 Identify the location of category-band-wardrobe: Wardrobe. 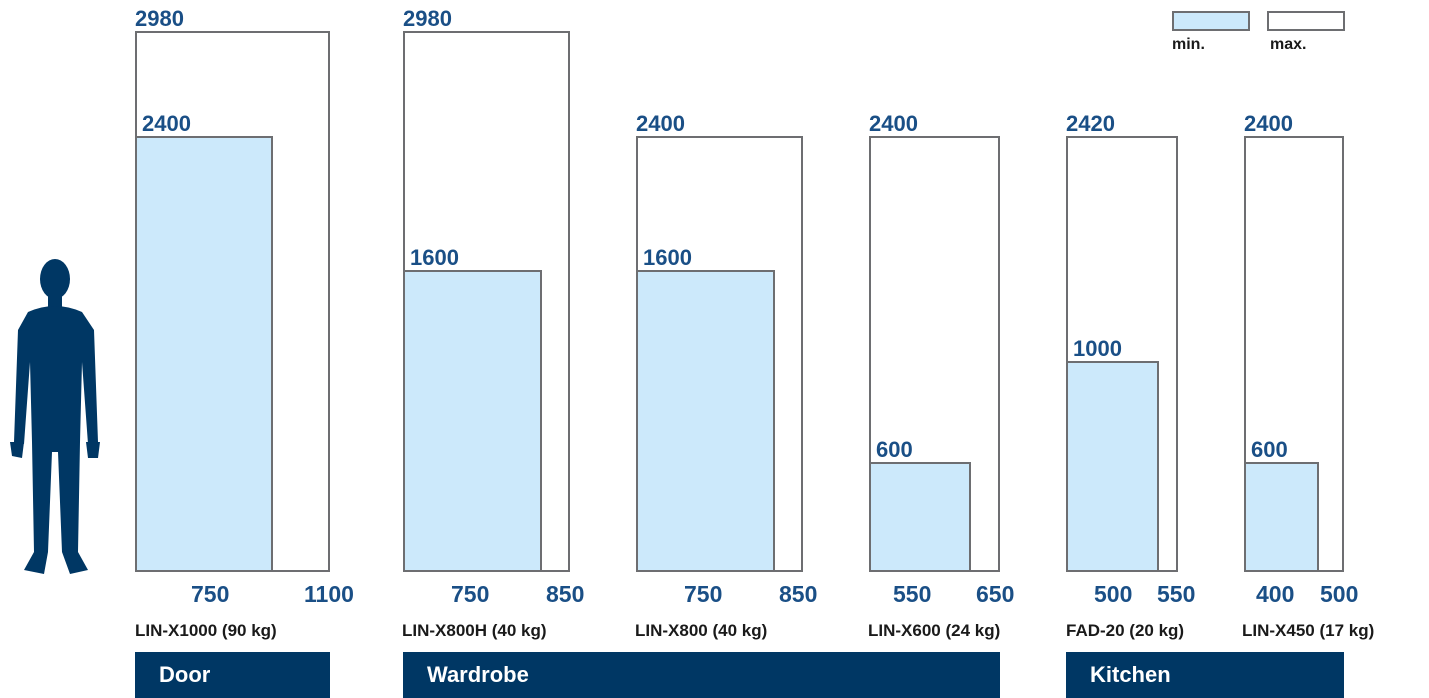
(701, 675).